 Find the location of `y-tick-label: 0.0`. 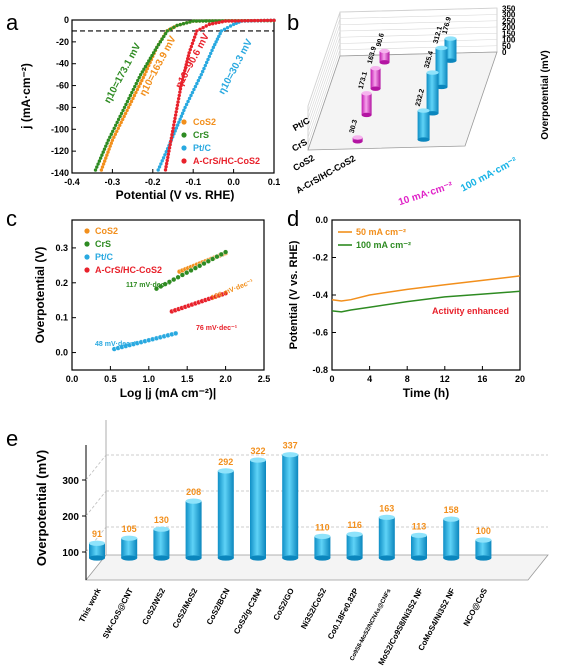

y-tick-label: 0.0 is located at coordinates (61, 353).